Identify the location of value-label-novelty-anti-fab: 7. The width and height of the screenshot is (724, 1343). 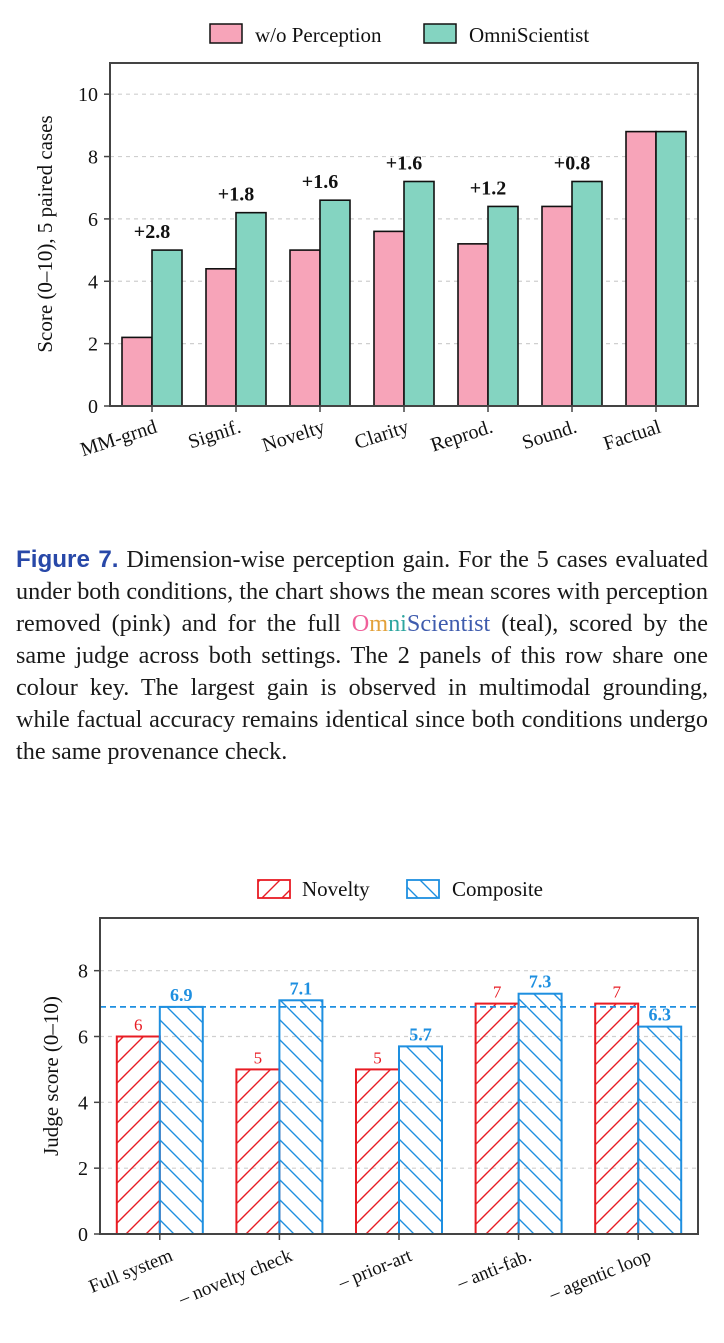
(497, 992).